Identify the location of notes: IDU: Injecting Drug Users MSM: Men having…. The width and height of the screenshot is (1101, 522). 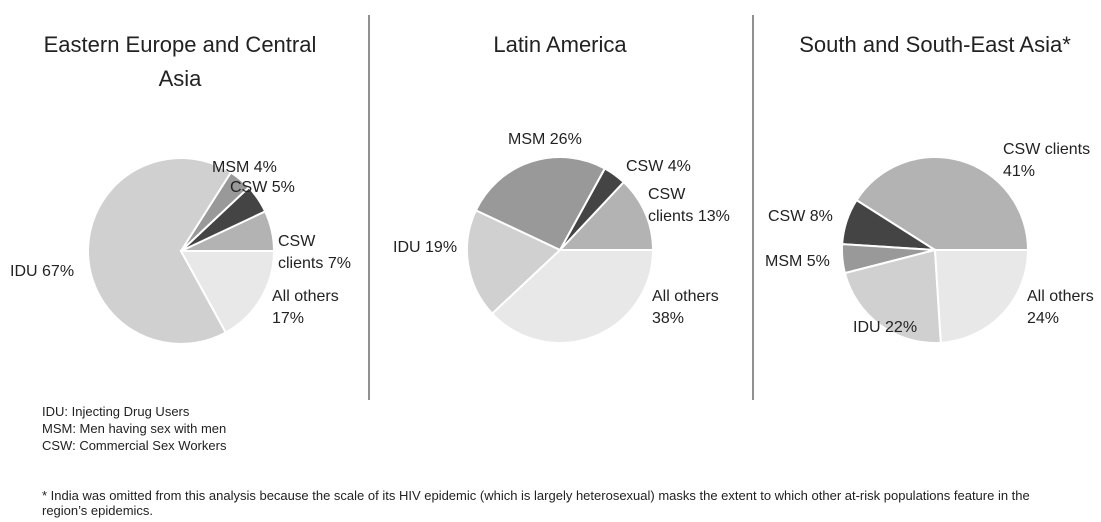
(134, 428).